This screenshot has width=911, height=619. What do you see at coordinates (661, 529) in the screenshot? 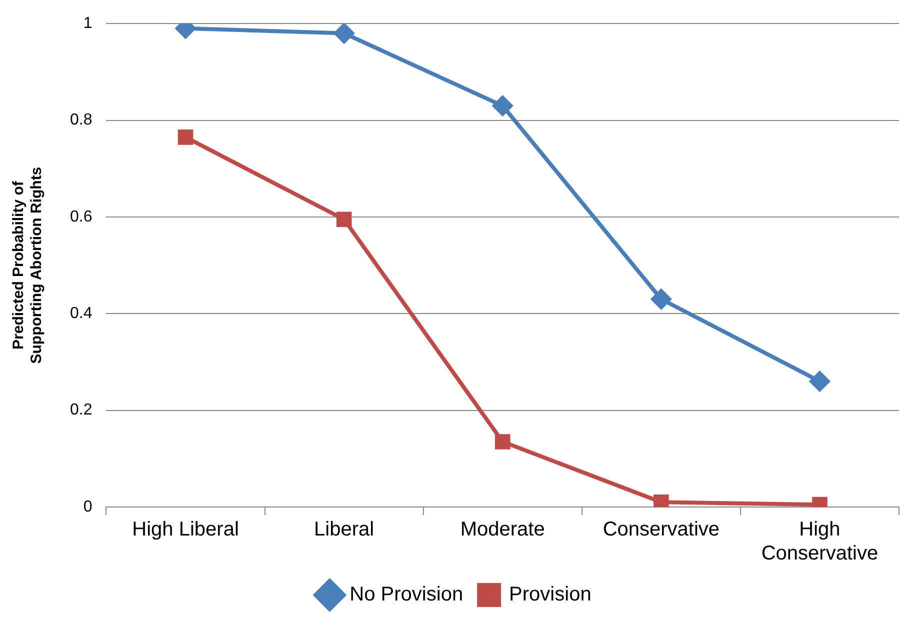
I see `x-tick-label: Conservative` at bounding box center [661, 529].